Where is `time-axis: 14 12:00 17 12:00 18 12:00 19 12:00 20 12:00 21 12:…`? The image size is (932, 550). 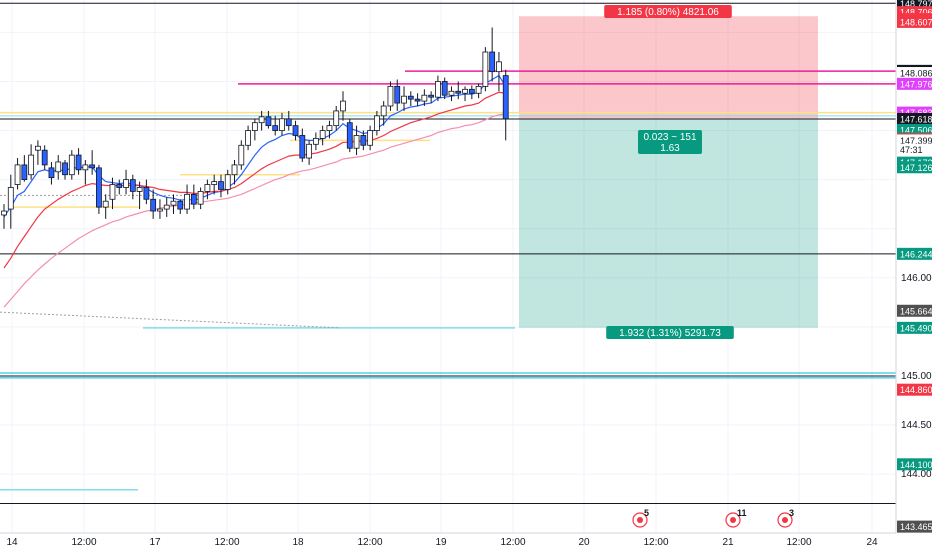
time-axis: 14 12:00 17 12:00 18 12:00 19 12:00 20 12:00 21 12:… is located at coordinates (466, 541).